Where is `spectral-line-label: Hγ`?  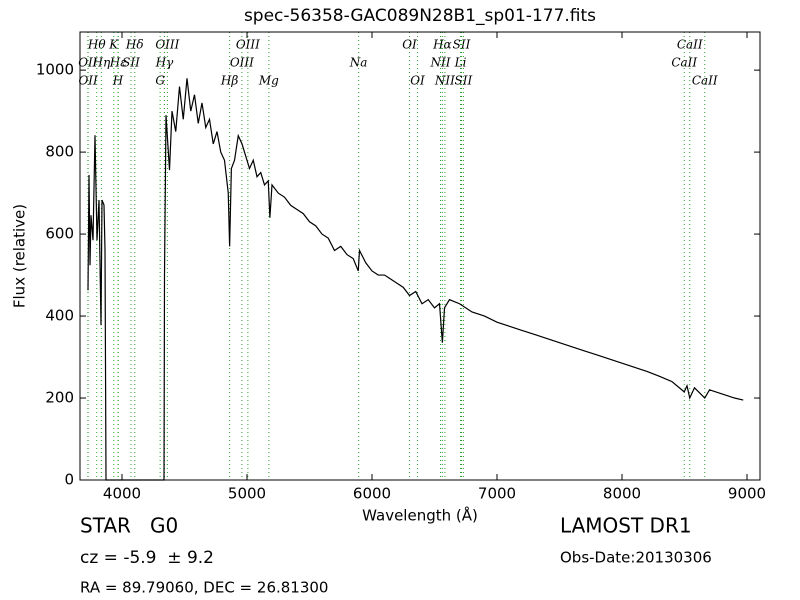 spectral-line-label: Hγ is located at coordinates (164, 63).